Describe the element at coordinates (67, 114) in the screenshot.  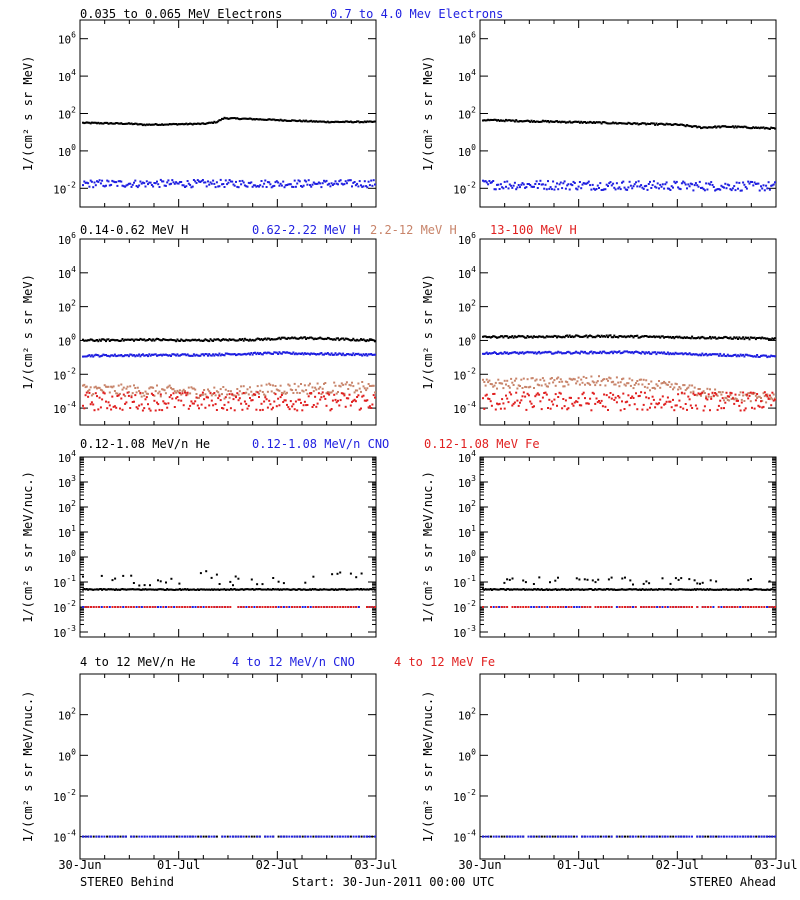
I see `y-tick-label: 102` at that location.